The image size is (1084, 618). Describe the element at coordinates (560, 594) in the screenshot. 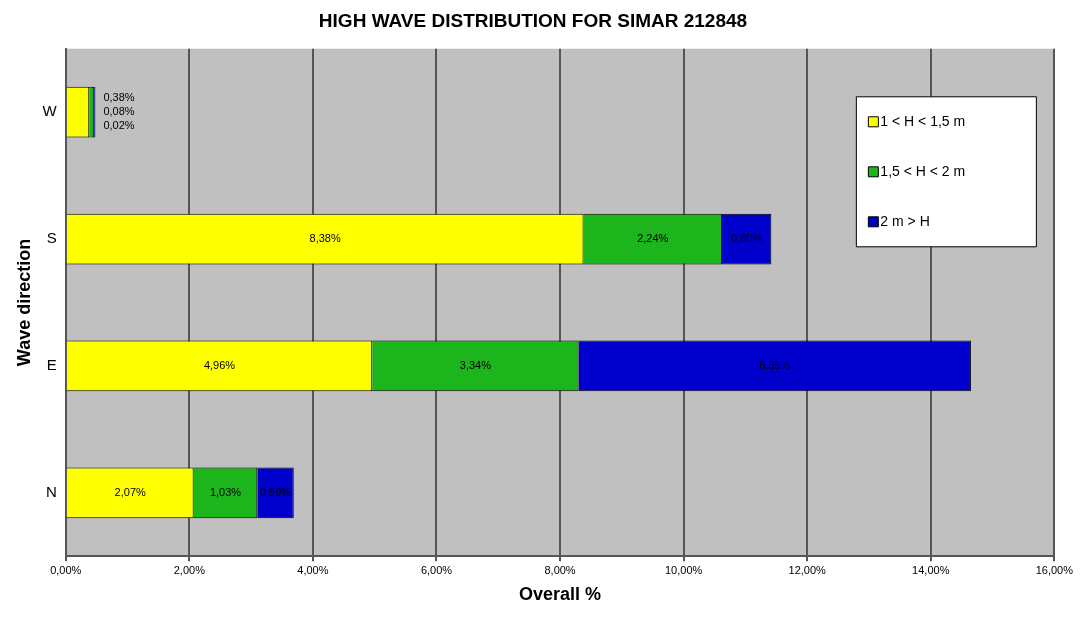

I see `x-axis-title: Overall %` at that location.